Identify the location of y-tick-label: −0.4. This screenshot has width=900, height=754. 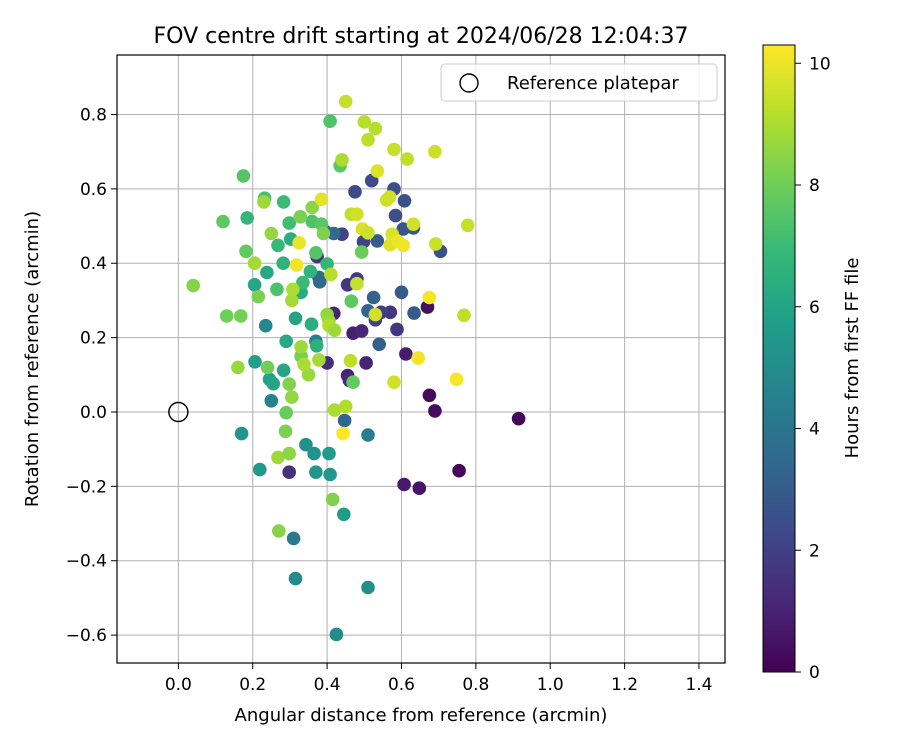
(86, 562).